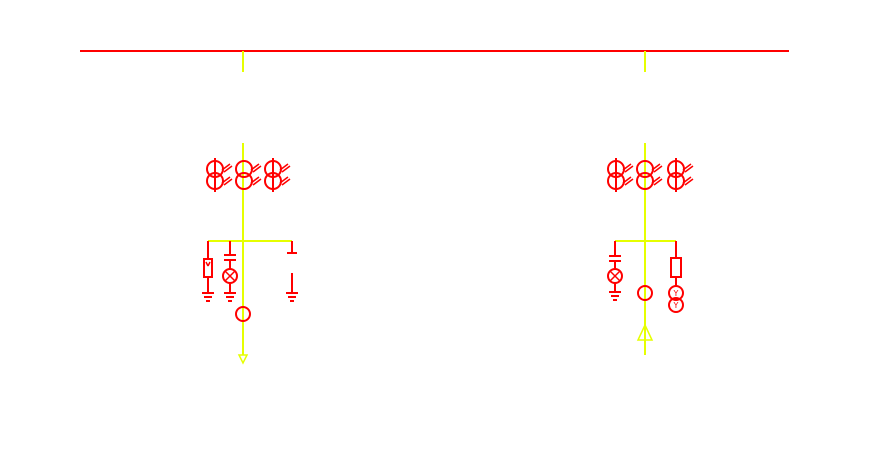 The height and width of the screenshot is (465, 870). What do you see at coordinates (645, 332) in the screenshot?
I see `arrow-up-icon` at bounding box center [645, 332].